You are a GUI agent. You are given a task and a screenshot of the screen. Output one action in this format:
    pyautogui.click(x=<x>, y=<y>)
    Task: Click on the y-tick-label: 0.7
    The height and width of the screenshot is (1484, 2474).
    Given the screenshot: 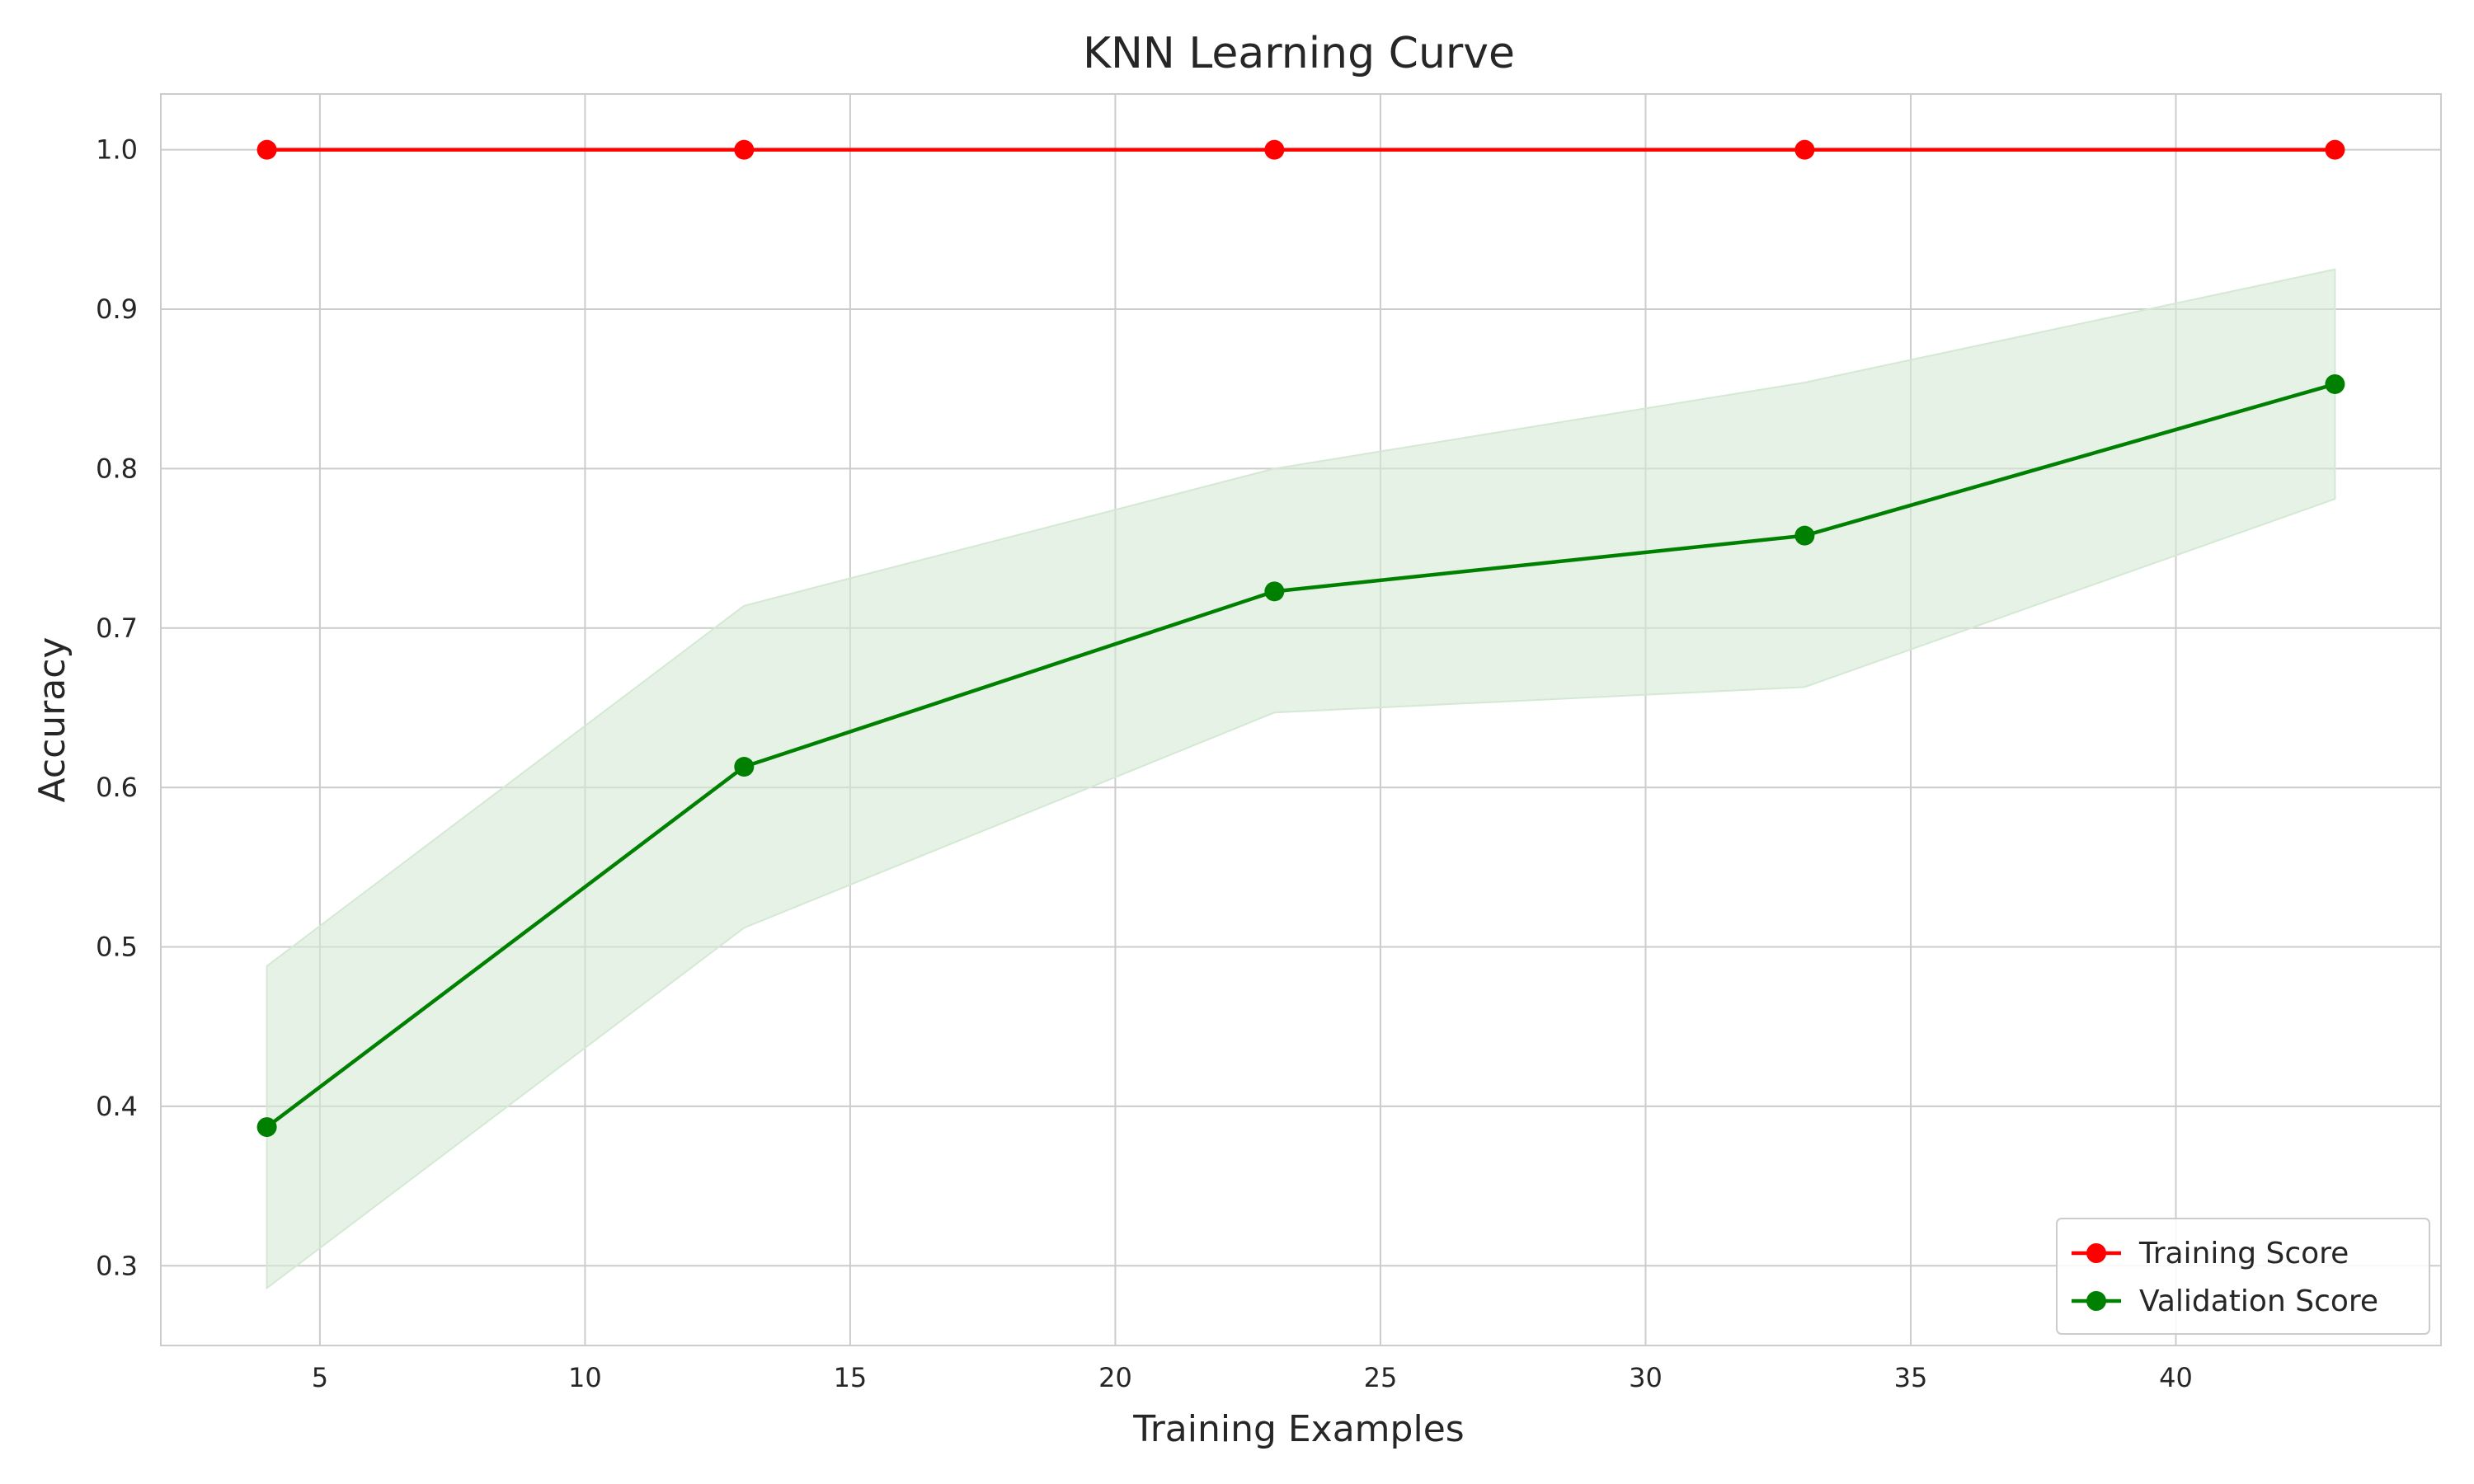 What is the action you would take?
    pyautogui.click(x=117, y=628)
    